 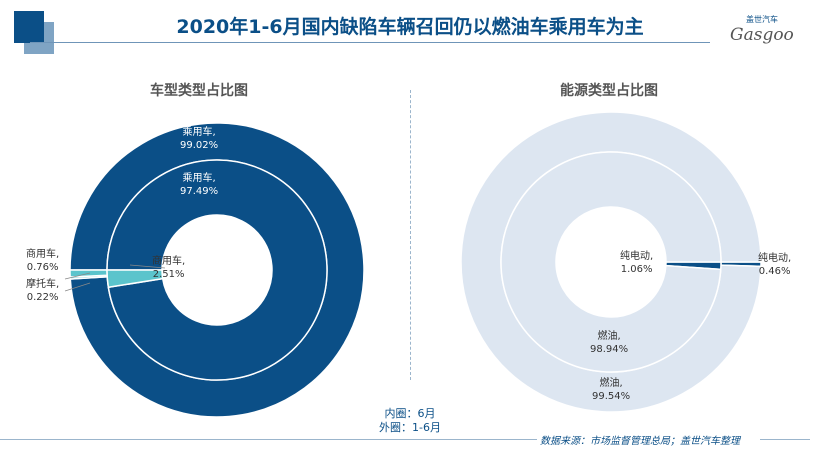 What do you see at coordinates (637, 263) in the screenshot?
I see `label-inner-electric: 纯电动, 1.06%` at bounding box center [637, 263].